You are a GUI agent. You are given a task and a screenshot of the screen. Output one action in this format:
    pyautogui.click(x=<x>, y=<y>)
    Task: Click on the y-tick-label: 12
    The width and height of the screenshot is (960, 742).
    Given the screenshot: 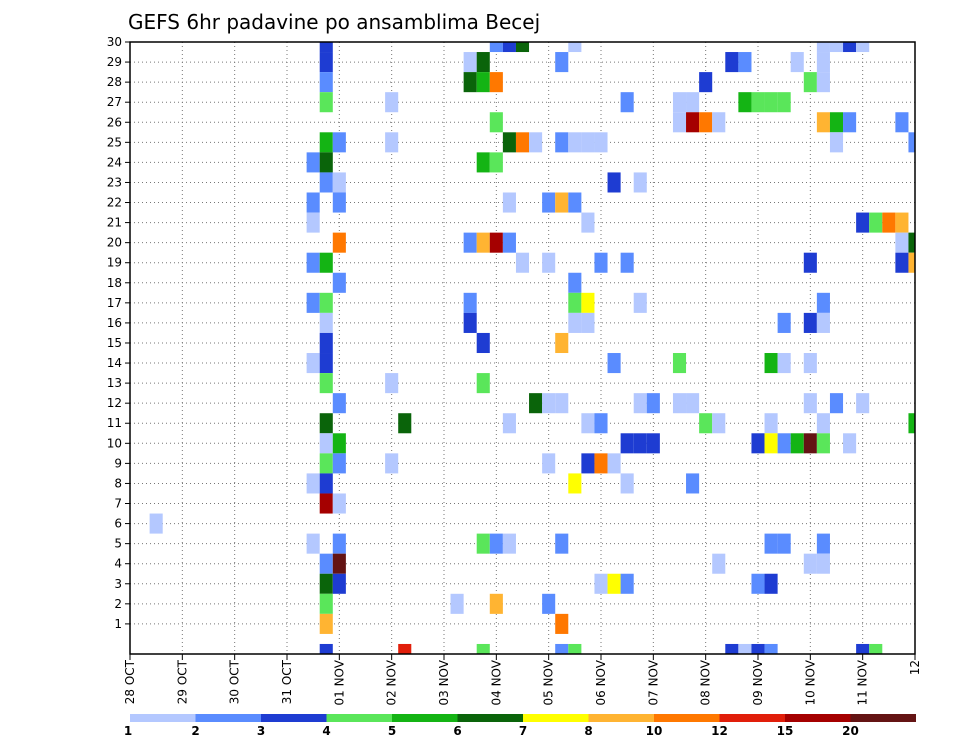 What is the action you would take?
    pyautogui.click(x=114, y=403)
    